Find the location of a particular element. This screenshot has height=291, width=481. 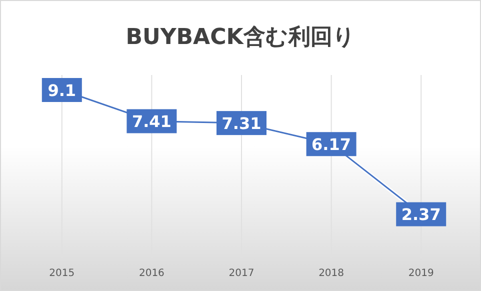

x-tick-label: 2019 is located at coordinates (421, 273).